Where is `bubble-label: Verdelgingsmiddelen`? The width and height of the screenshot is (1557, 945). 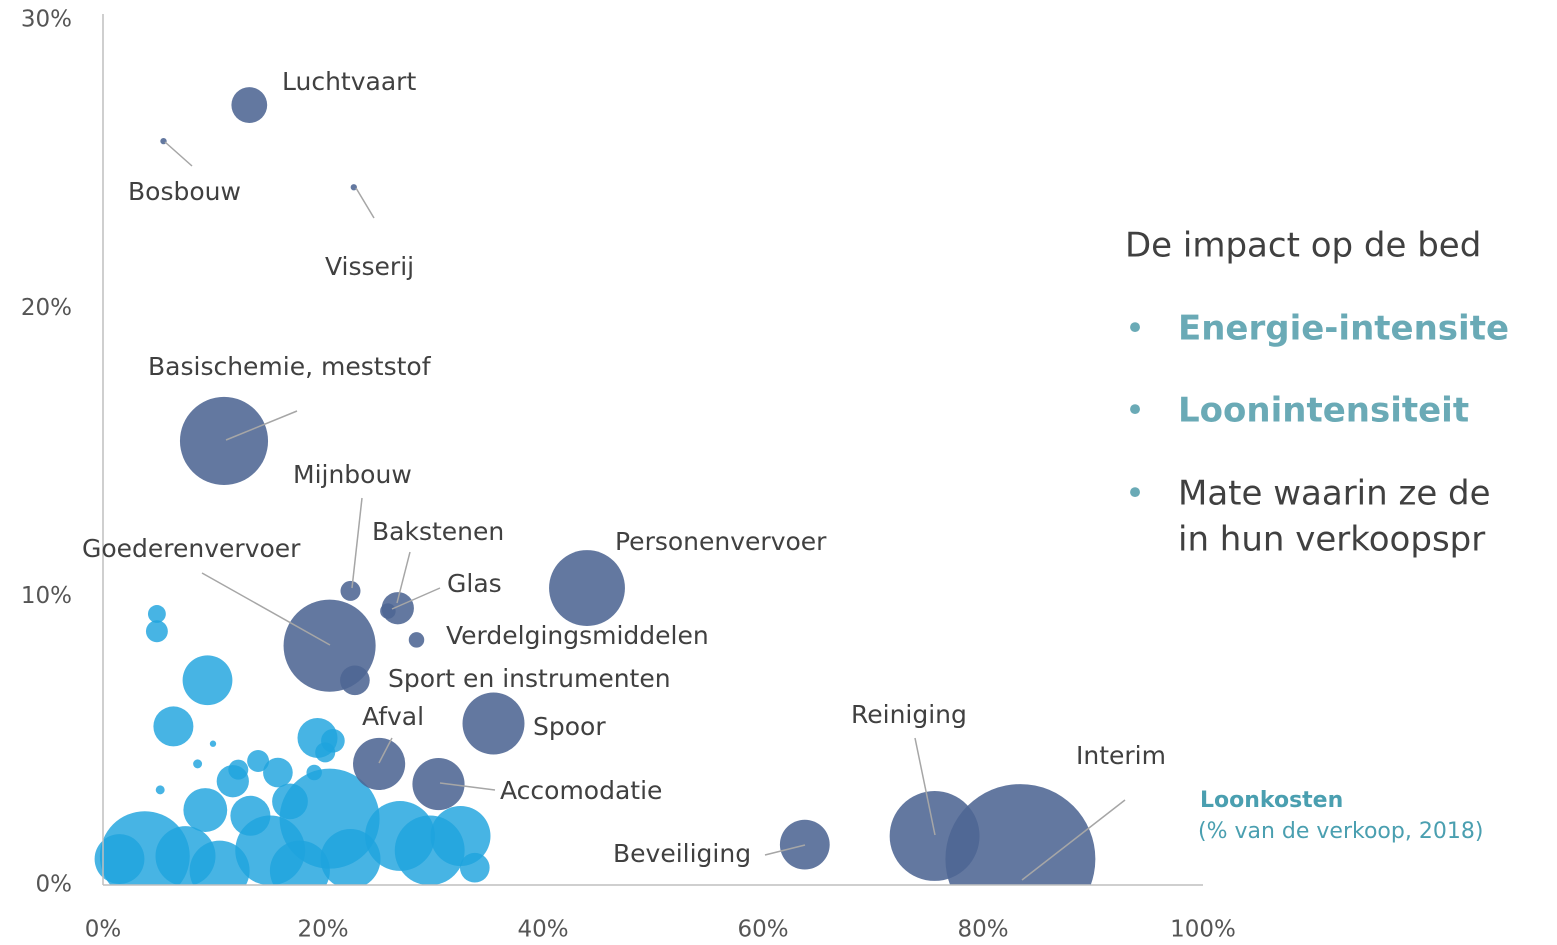
bubble-label: Verdelgingsmiddelen is located at coordinates (577, 635).